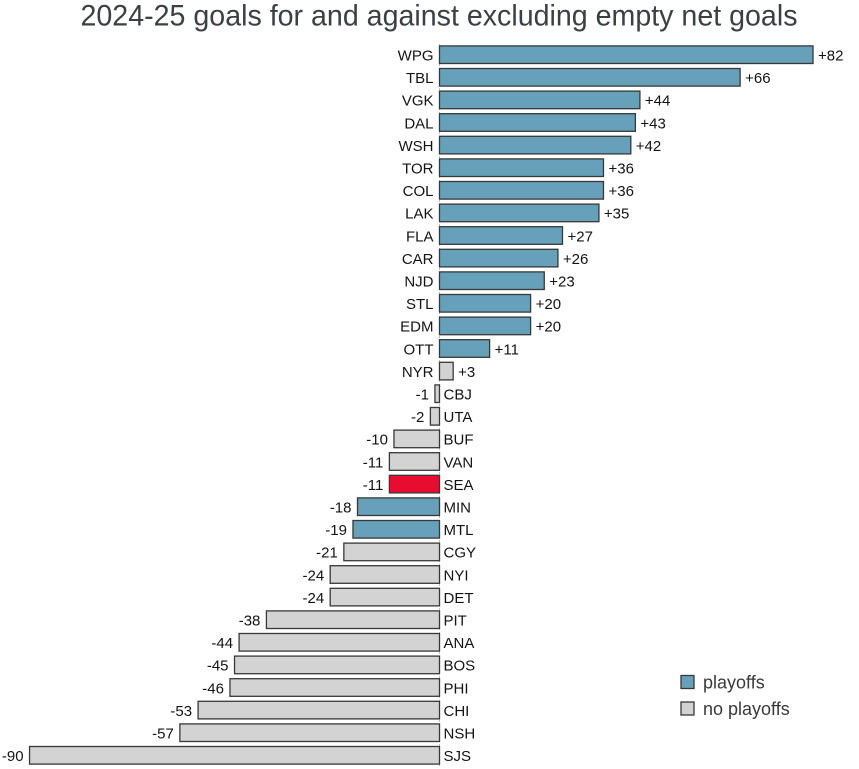 This screenshot has width=859, height=769. What do you see at coordinates (222, 643) in the screenshot?
I see `svg-text: -44` at bounding box center [222, 643].